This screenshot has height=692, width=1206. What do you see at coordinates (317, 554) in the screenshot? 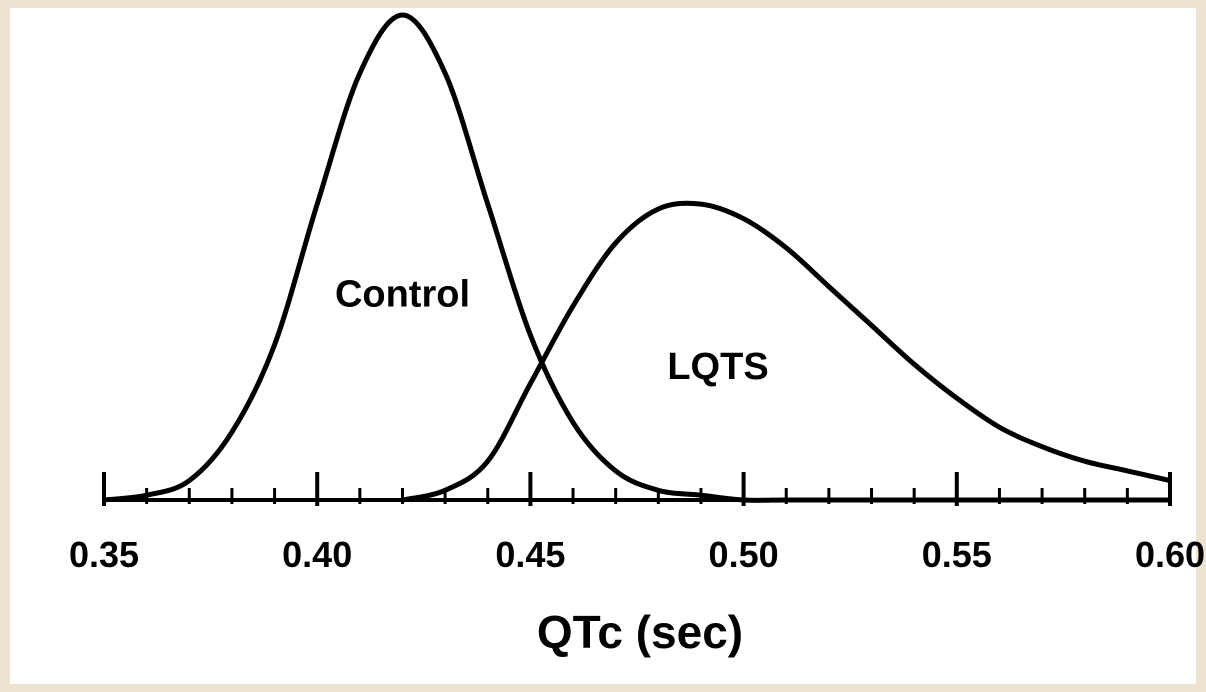
I see `x-tick-label: 0.40` at bounding box center [317, 554].